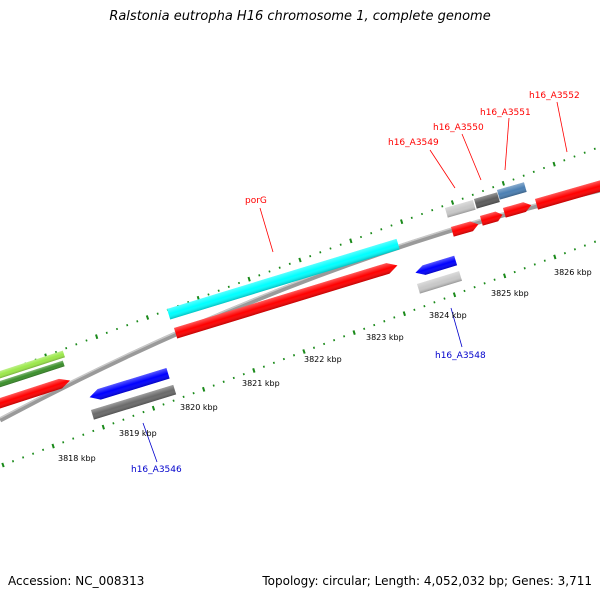 This screenshot has width=600, height=600. I want to click on cds-h16-A3548, so click(436, 266).